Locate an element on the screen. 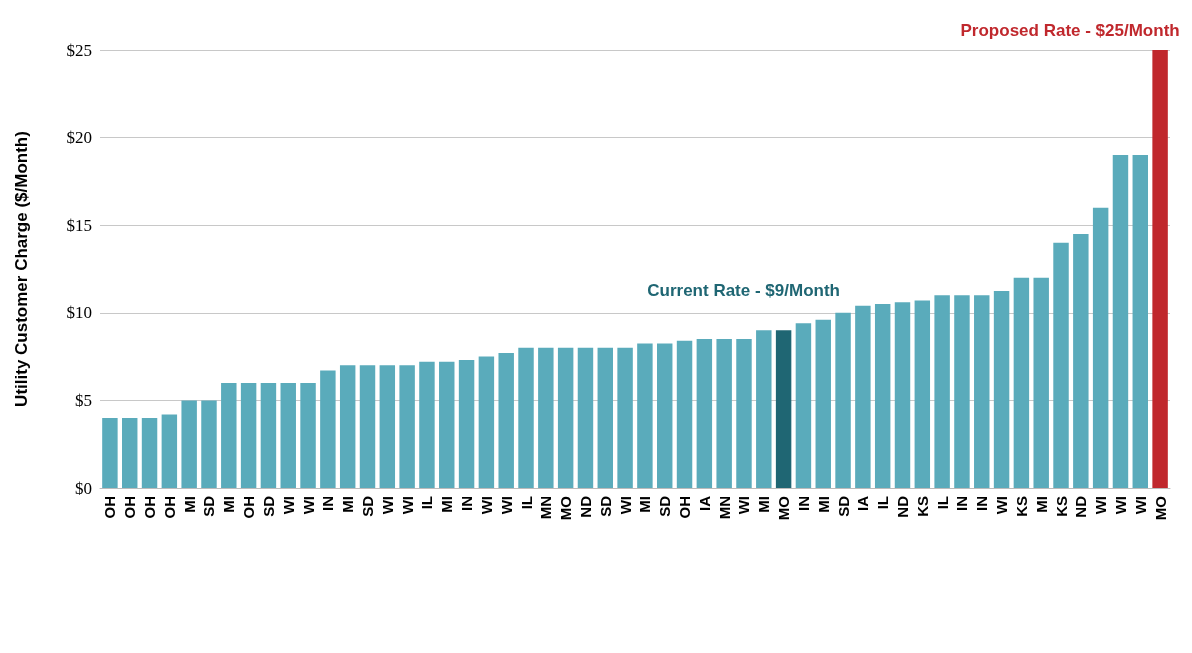 This screenshot has height=653, width=1192. text: Proposed Rate - $25/Month is located at coordinates (1070, 30).